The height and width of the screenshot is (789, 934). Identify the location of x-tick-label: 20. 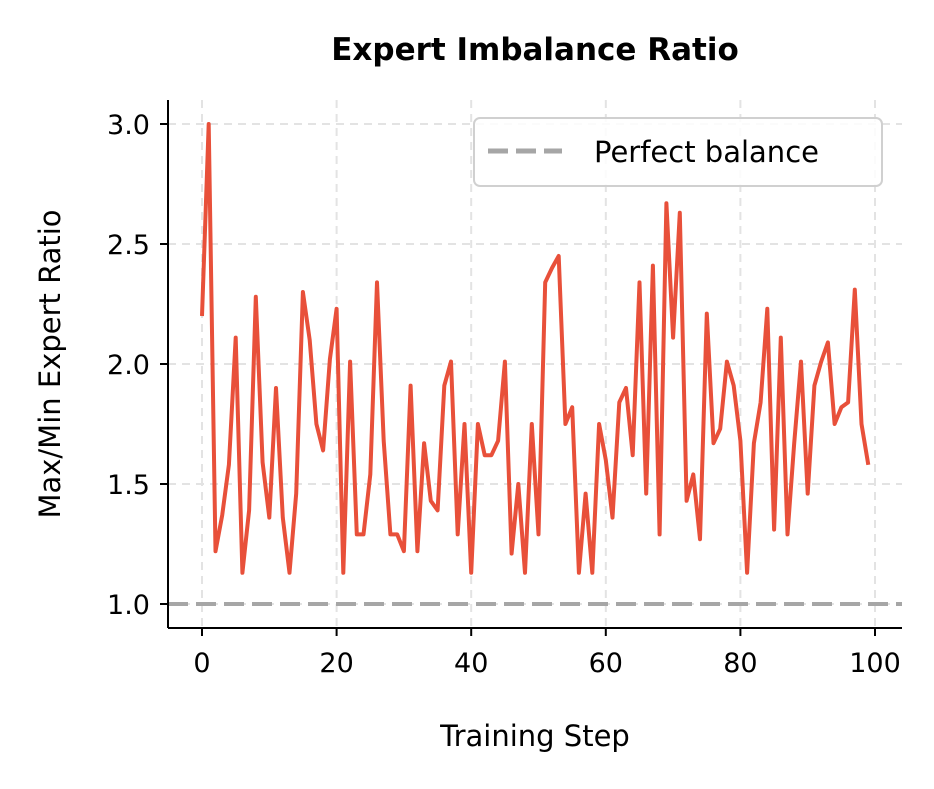
(336, 663).